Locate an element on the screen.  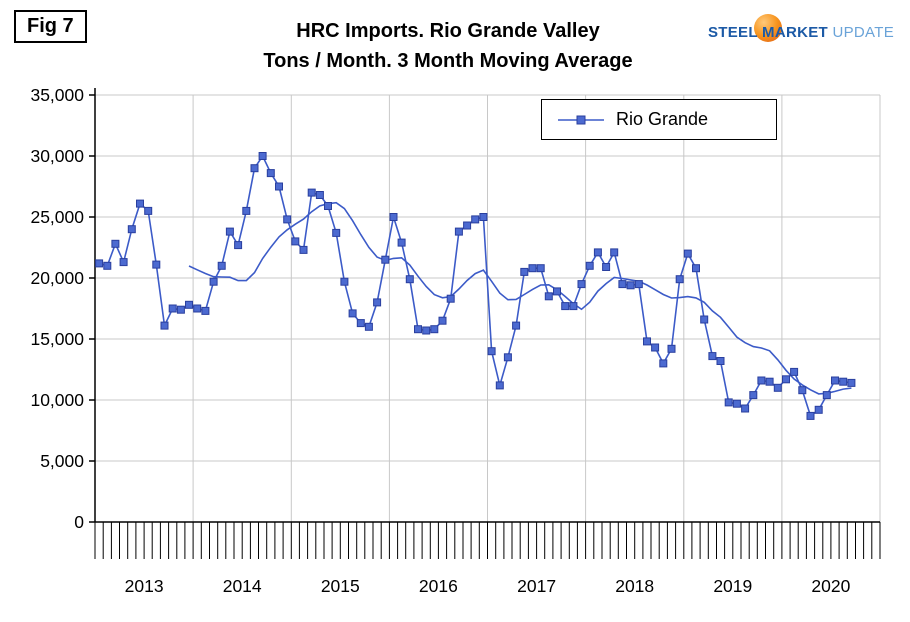
year-label: 2016 is located at coordinates (438, 586).